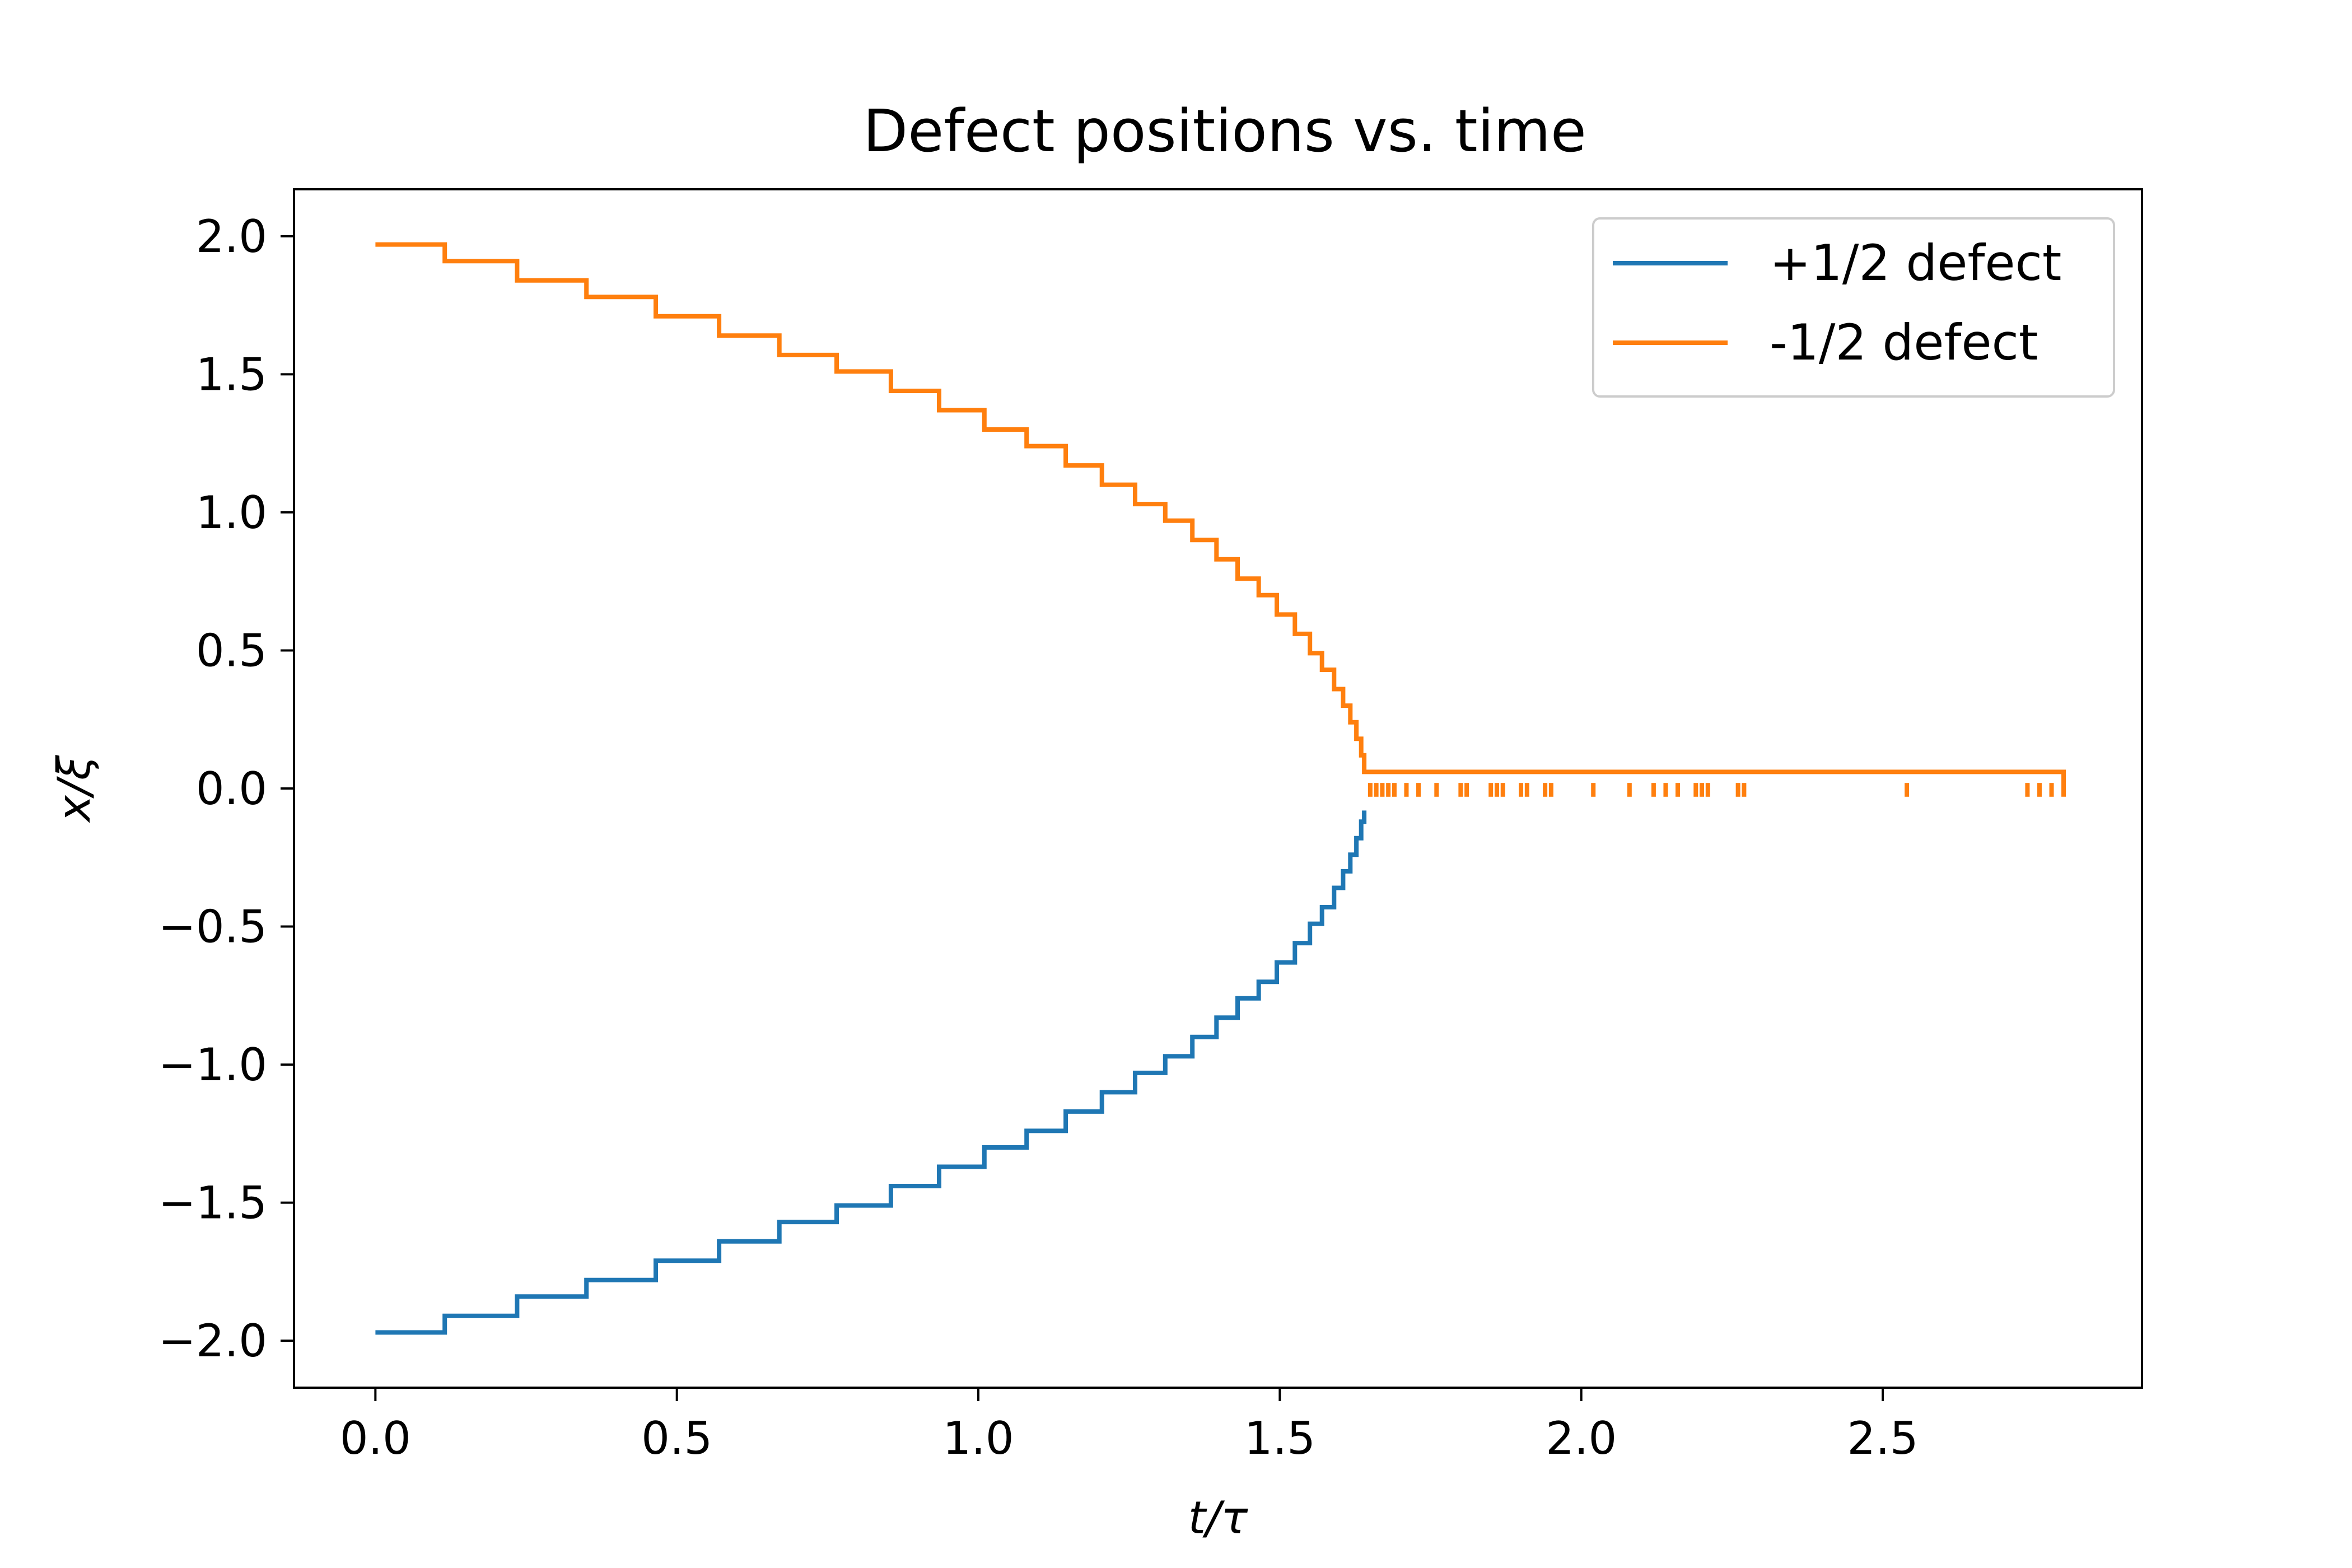 The height and width of the screenshot is (1568, 2352). I want to click on y-axis-label: x/ξ, so click(74, 789).